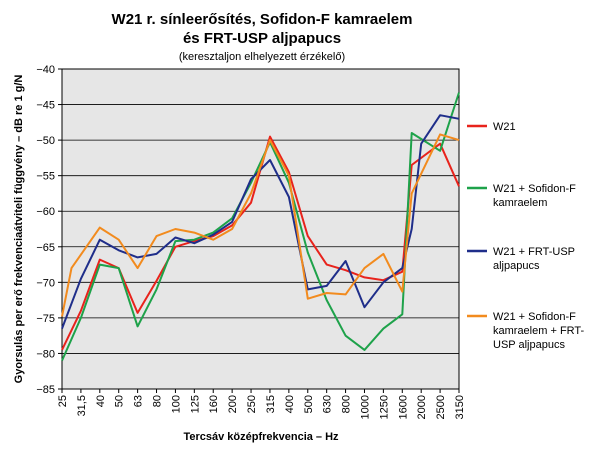 The height and width of the screenshot is (449, 600). Describe the element at coordinates (45, 283) in the screenshot. I see `y-tick-label: −70` at that location.